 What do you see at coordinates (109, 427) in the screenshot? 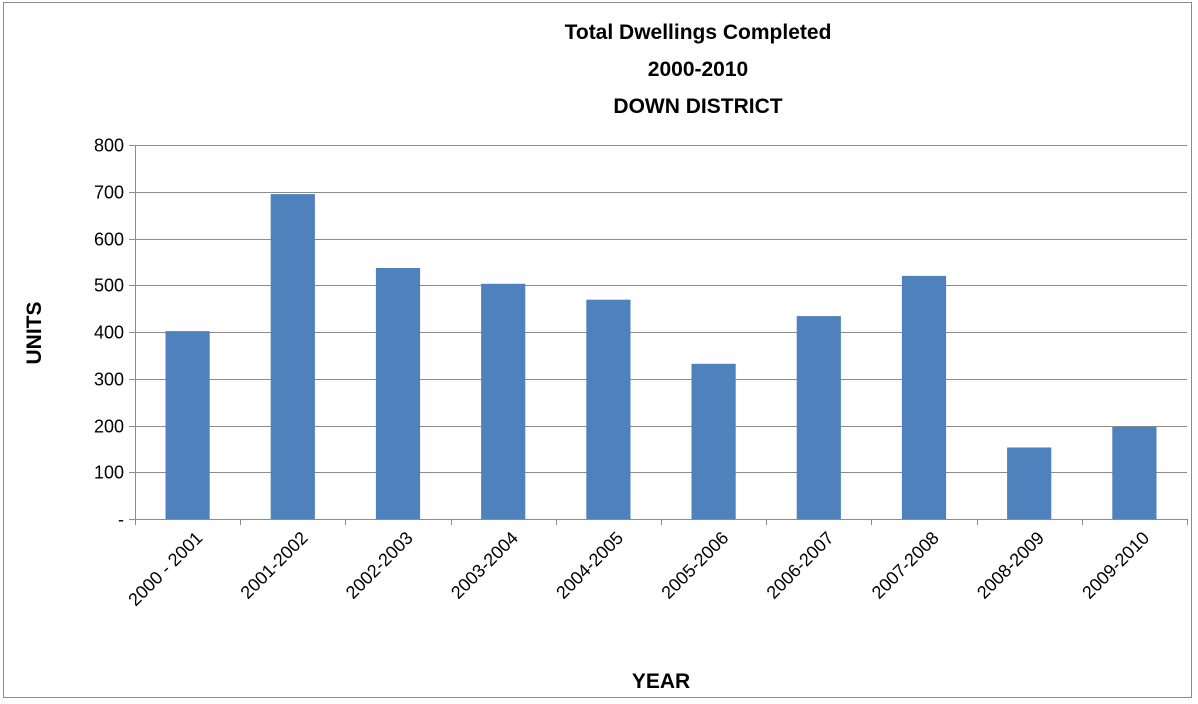
I see `y-tick-label: 200` at bounding box center [109, 427].